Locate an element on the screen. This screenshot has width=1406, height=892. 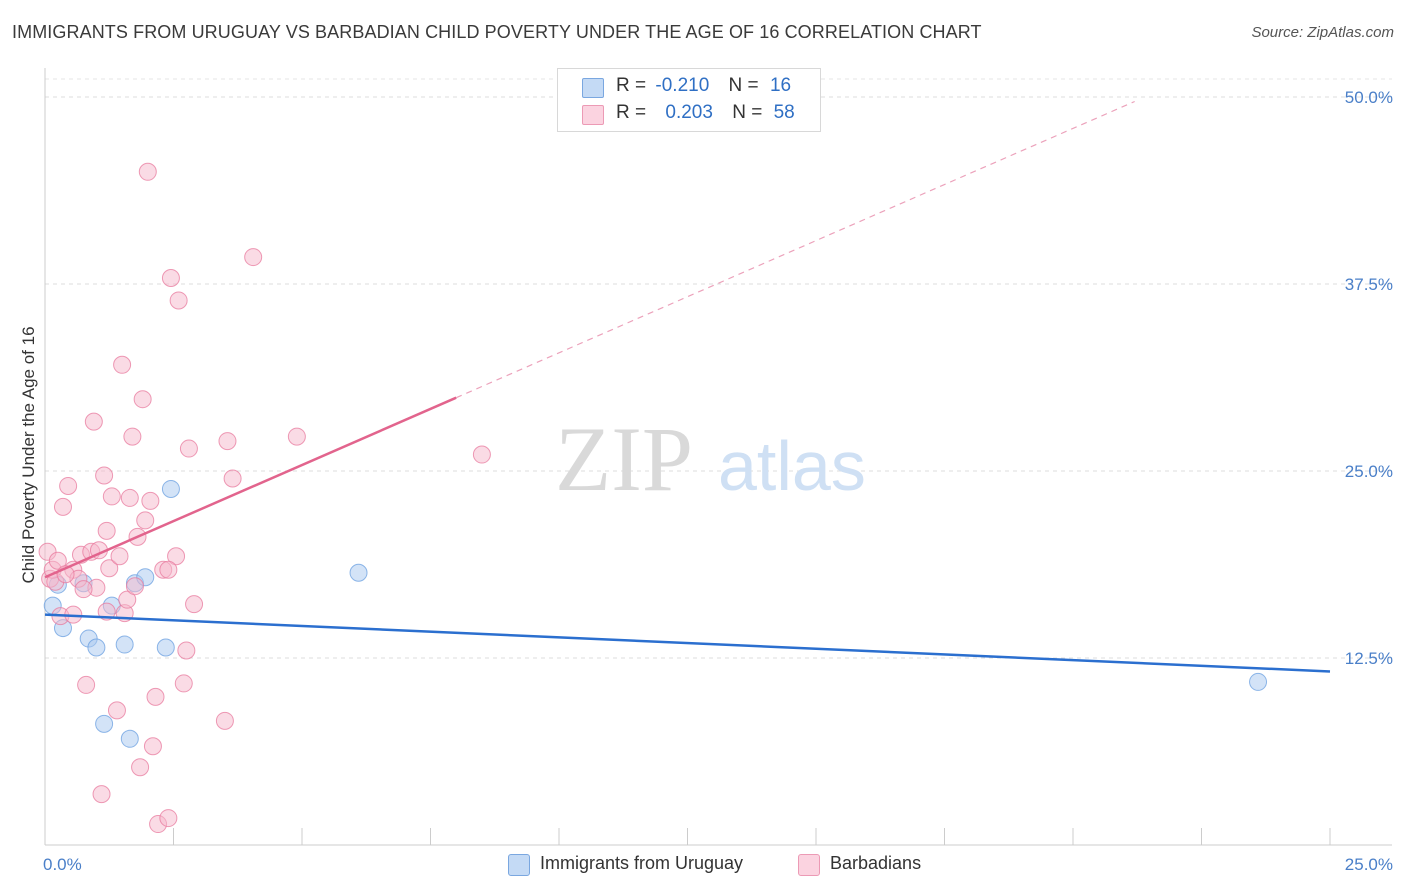
bottom-legend-swatch-uruguay is located at coordinates (519, 865).